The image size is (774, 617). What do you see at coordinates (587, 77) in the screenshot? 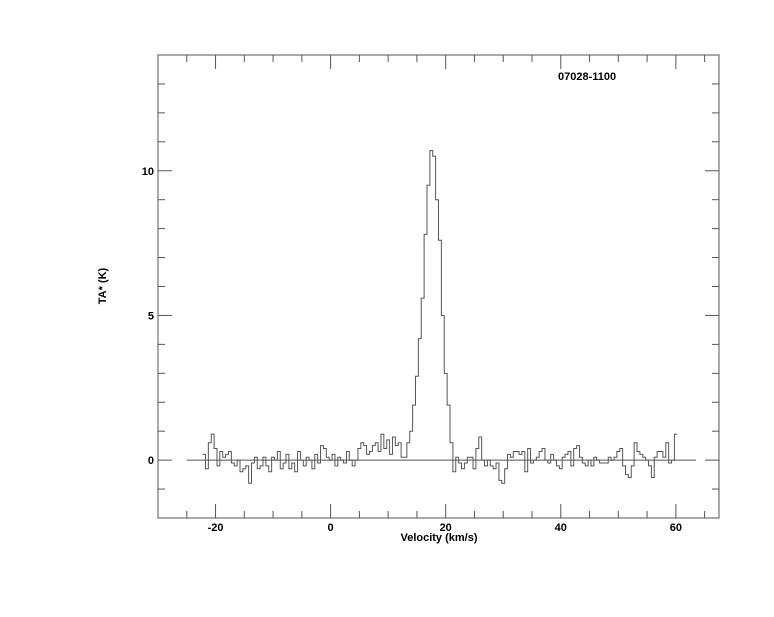
I see `chart-title: 07028-1100` at bounding box center [587, 77].